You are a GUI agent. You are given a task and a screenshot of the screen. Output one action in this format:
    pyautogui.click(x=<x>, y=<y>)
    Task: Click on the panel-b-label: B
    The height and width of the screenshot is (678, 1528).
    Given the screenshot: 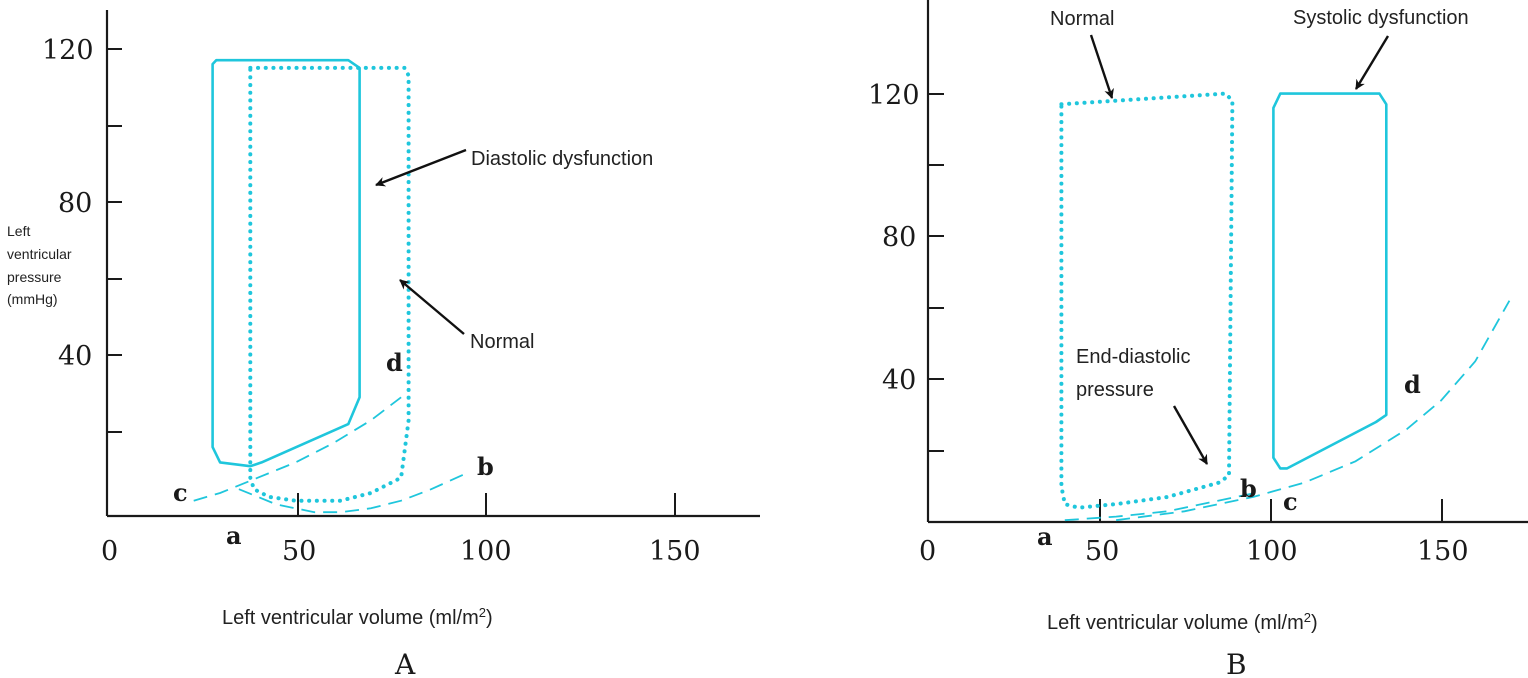 What is the action you would take?
    pyautogui.click(x=1236, y=663)
    